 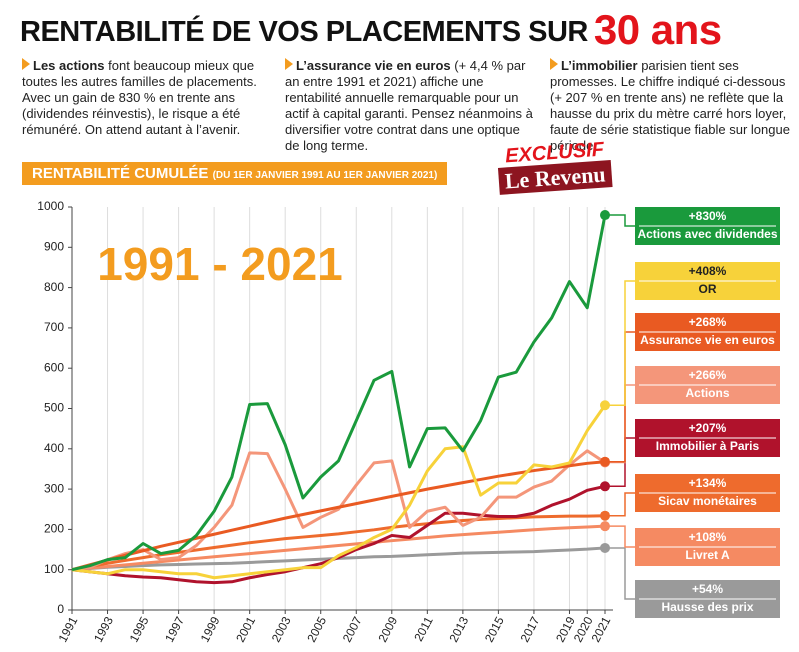 What do you see at coordinates (529, 629) in the screenshot?
I see `x-tick-label: 2017` at bounding box center [529, 629].